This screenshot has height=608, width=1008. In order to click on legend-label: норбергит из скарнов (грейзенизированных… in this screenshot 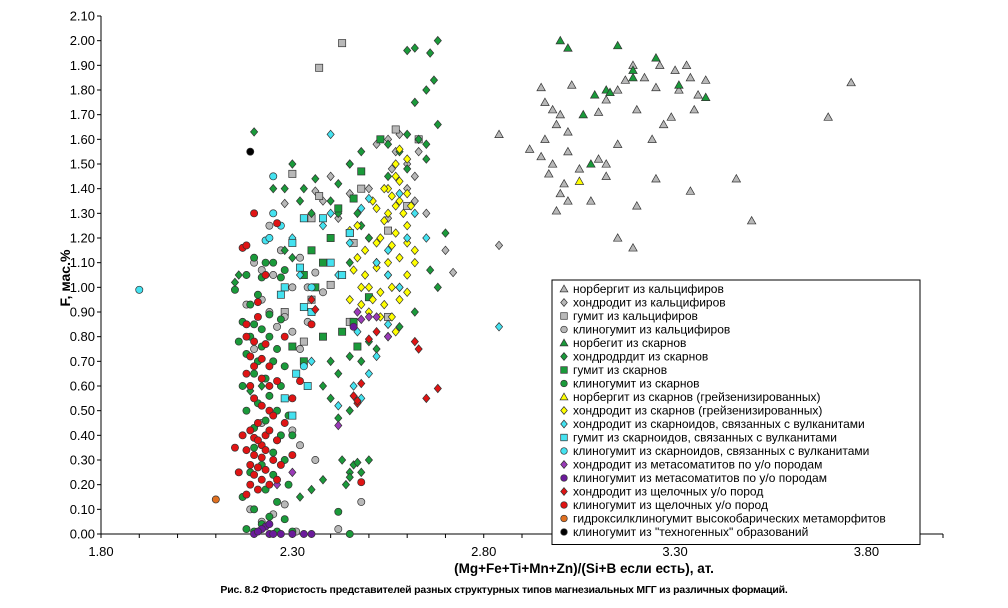, I will do `click(697, 397)`.